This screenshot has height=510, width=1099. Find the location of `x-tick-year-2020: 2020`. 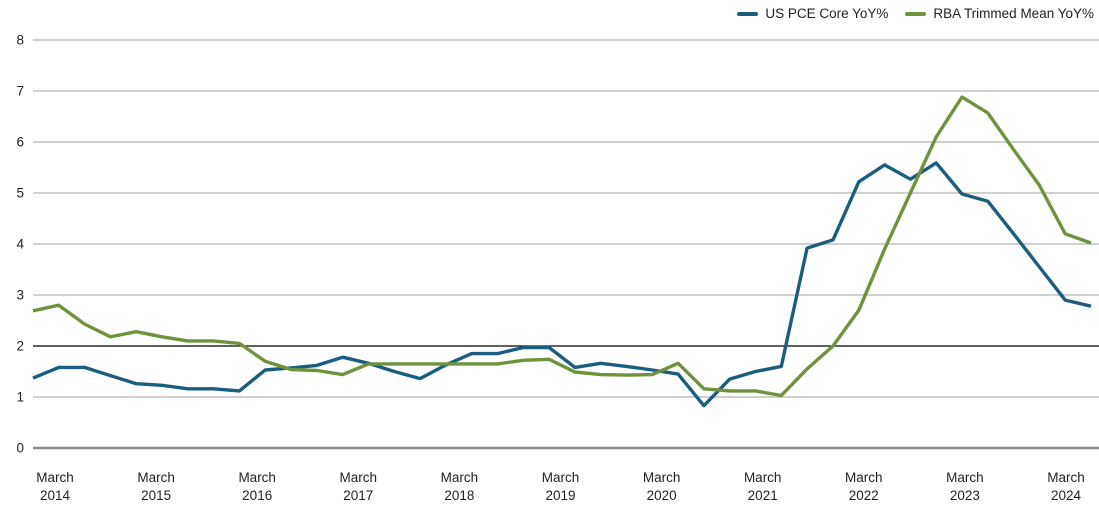

x-tick-year-2020: 2020 is located at coordinates (662, 495).